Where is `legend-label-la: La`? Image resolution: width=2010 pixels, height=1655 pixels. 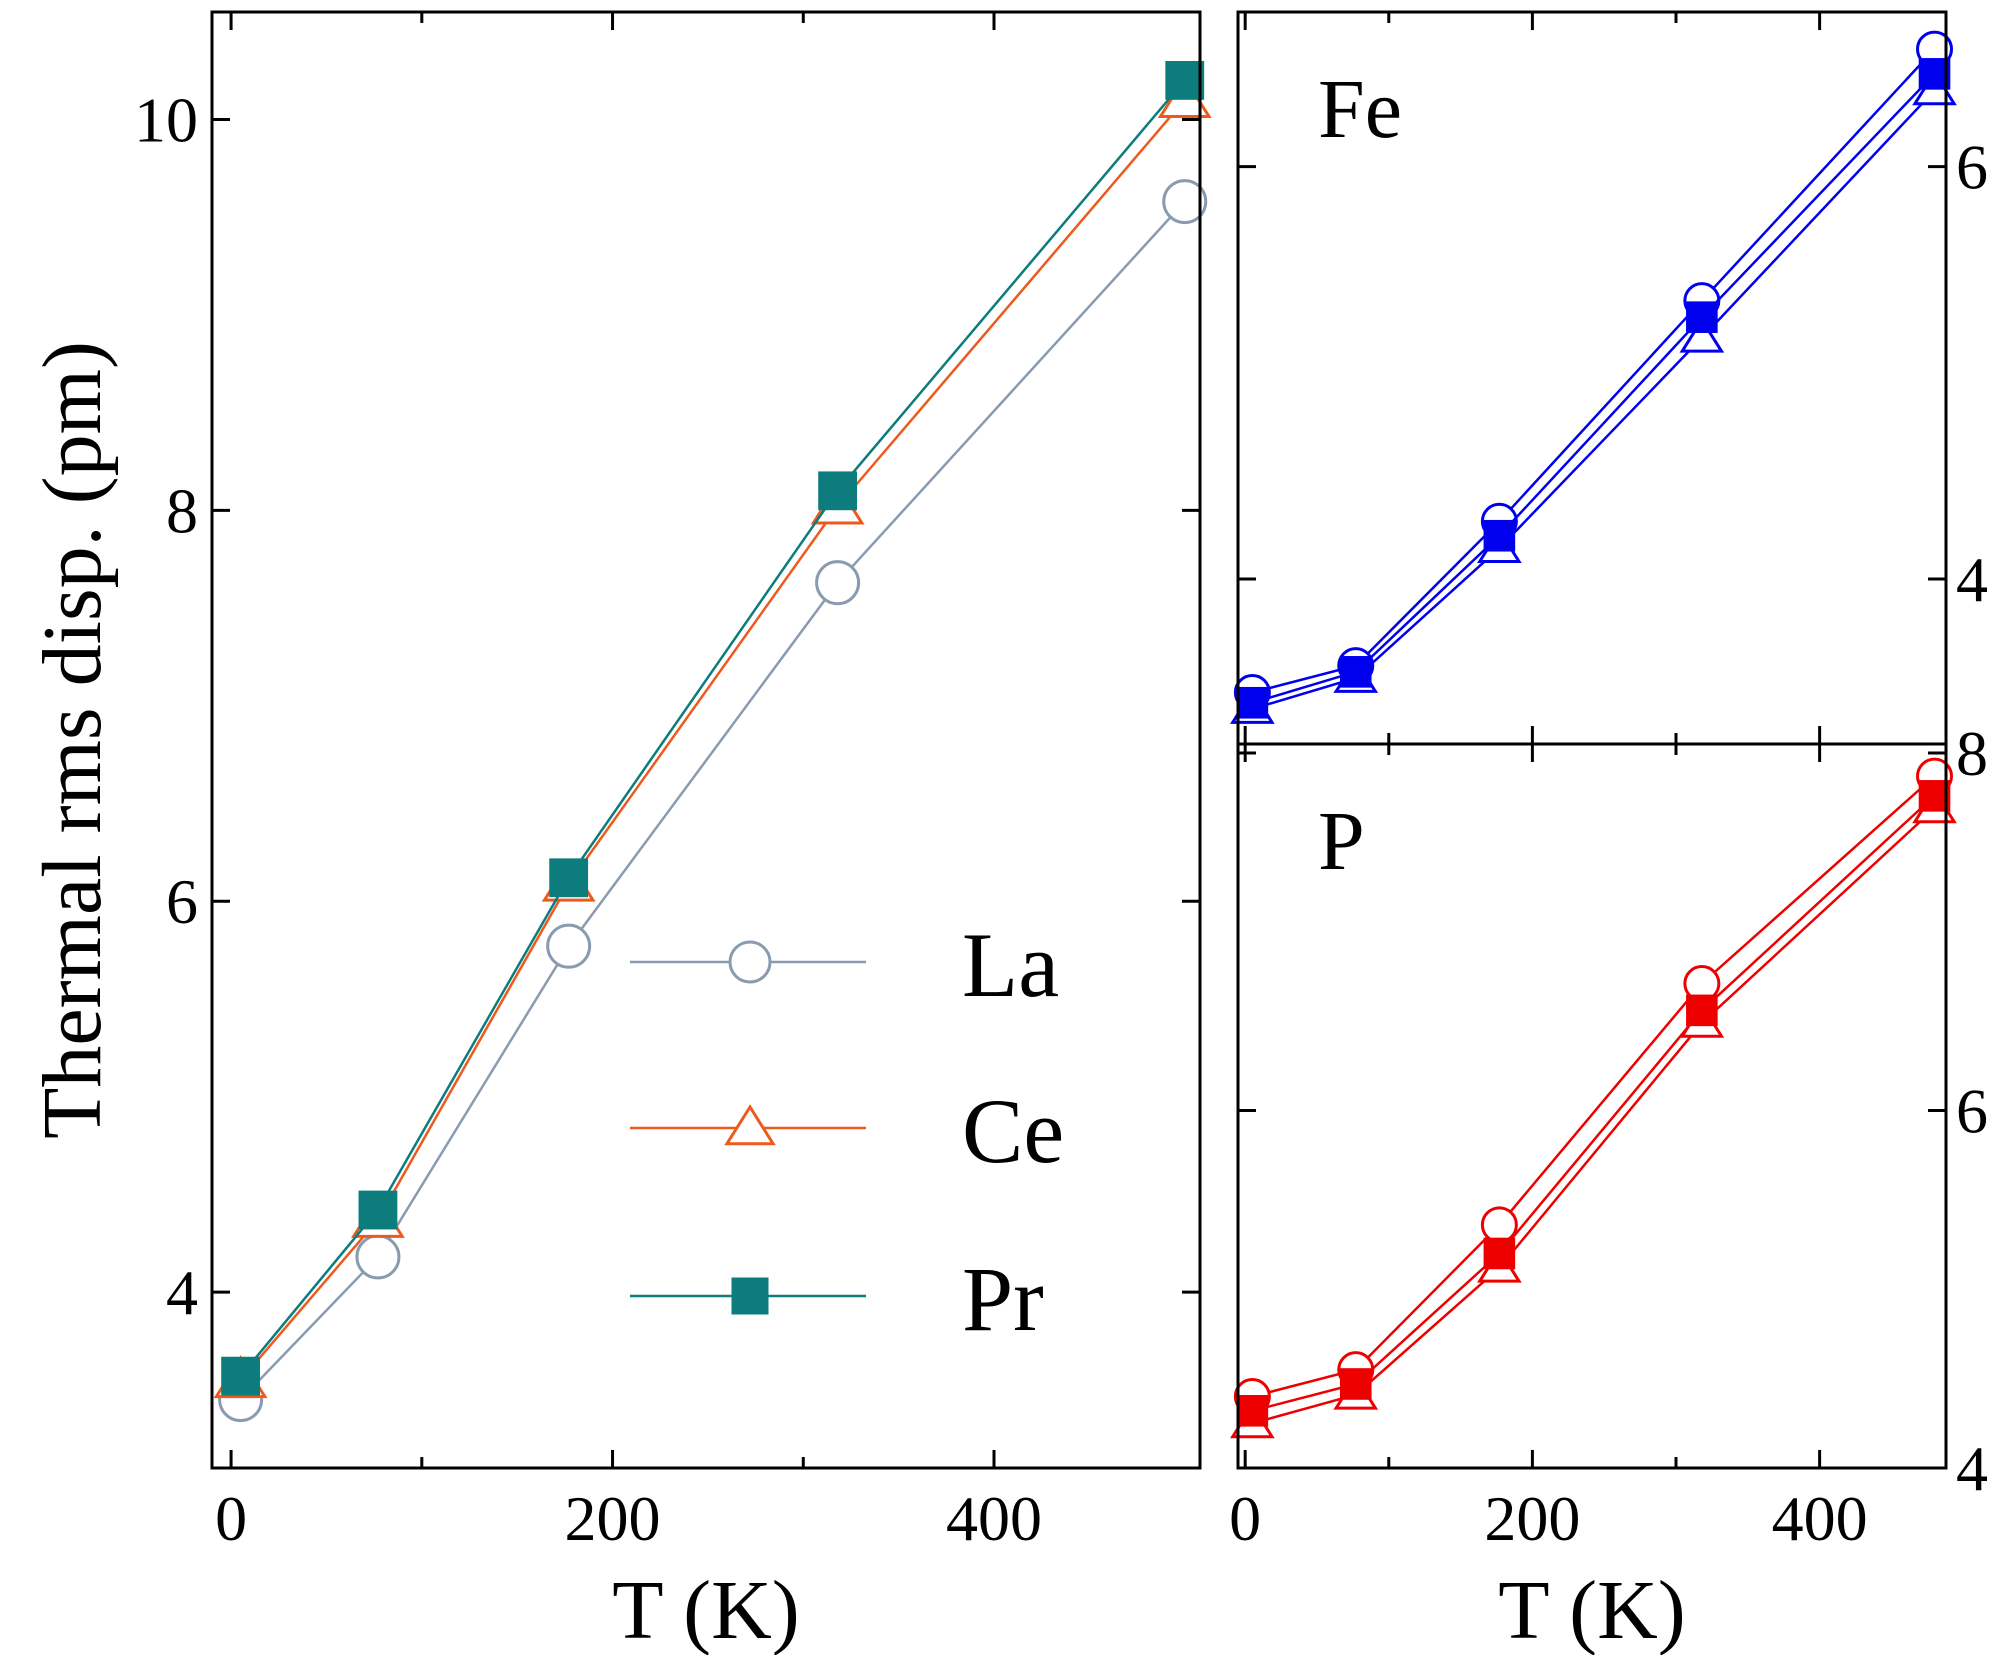 legend-label-la: La is located at coordinates (1010, 965).